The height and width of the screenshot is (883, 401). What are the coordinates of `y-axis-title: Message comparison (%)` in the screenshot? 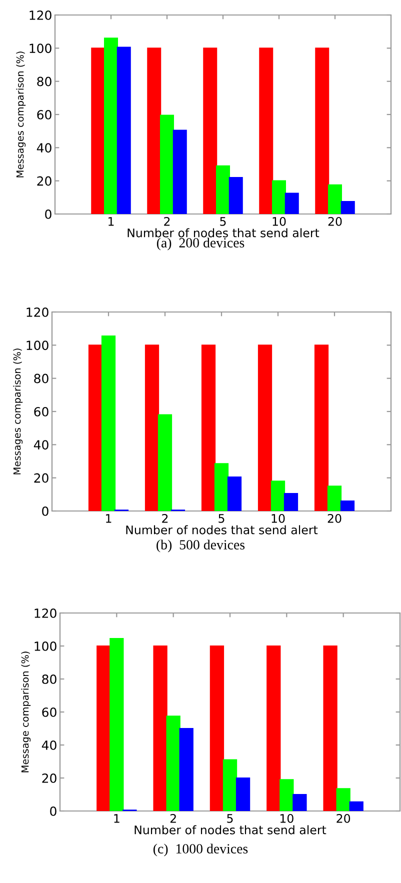 It's located at (26, 712).